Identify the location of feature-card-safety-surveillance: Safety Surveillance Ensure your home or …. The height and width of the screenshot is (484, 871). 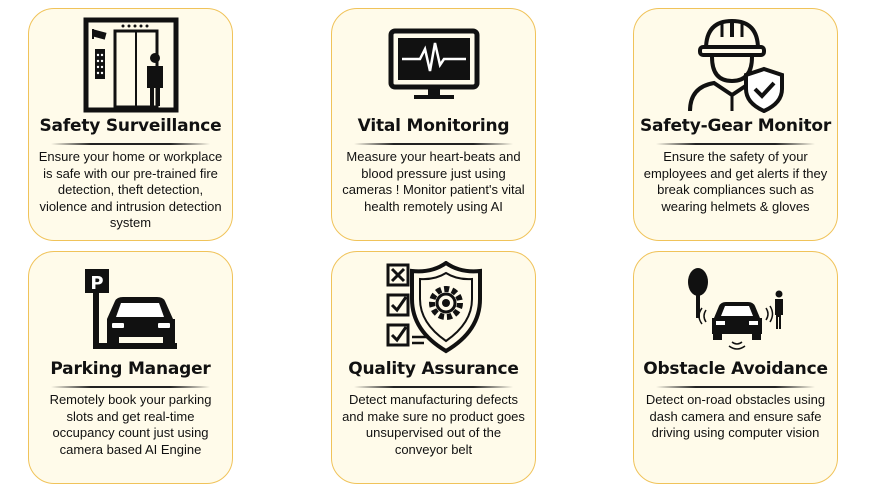
(130, 124).